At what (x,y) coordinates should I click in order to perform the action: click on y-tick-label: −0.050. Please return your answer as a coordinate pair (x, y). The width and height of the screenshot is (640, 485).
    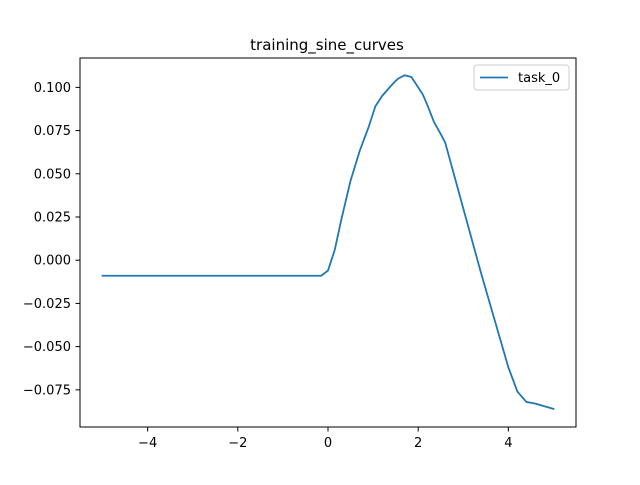
    Looking at the image, I should click on (47, 347).